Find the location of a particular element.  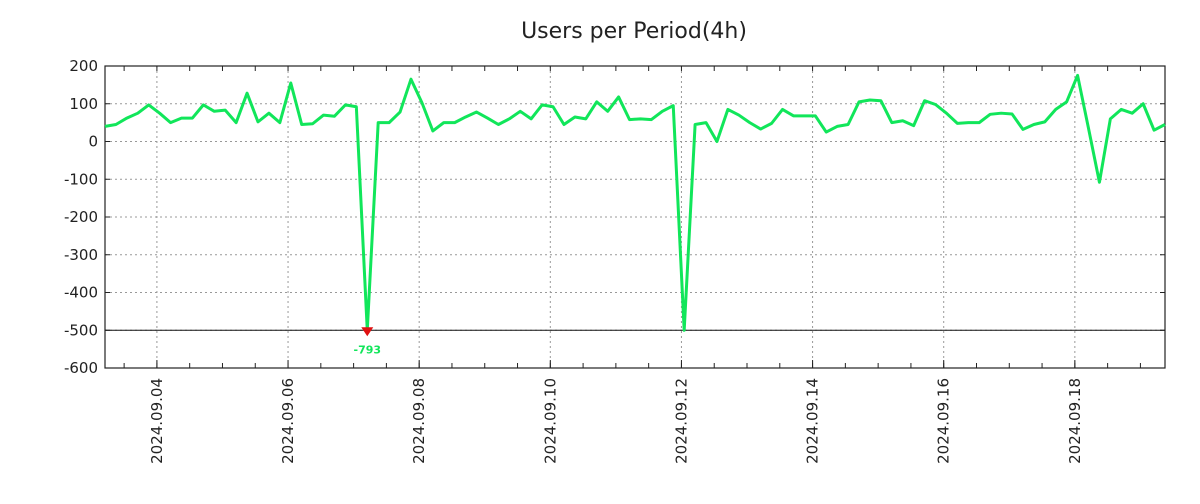

y-tick-label: 100 is located at coordinates (83, 104).